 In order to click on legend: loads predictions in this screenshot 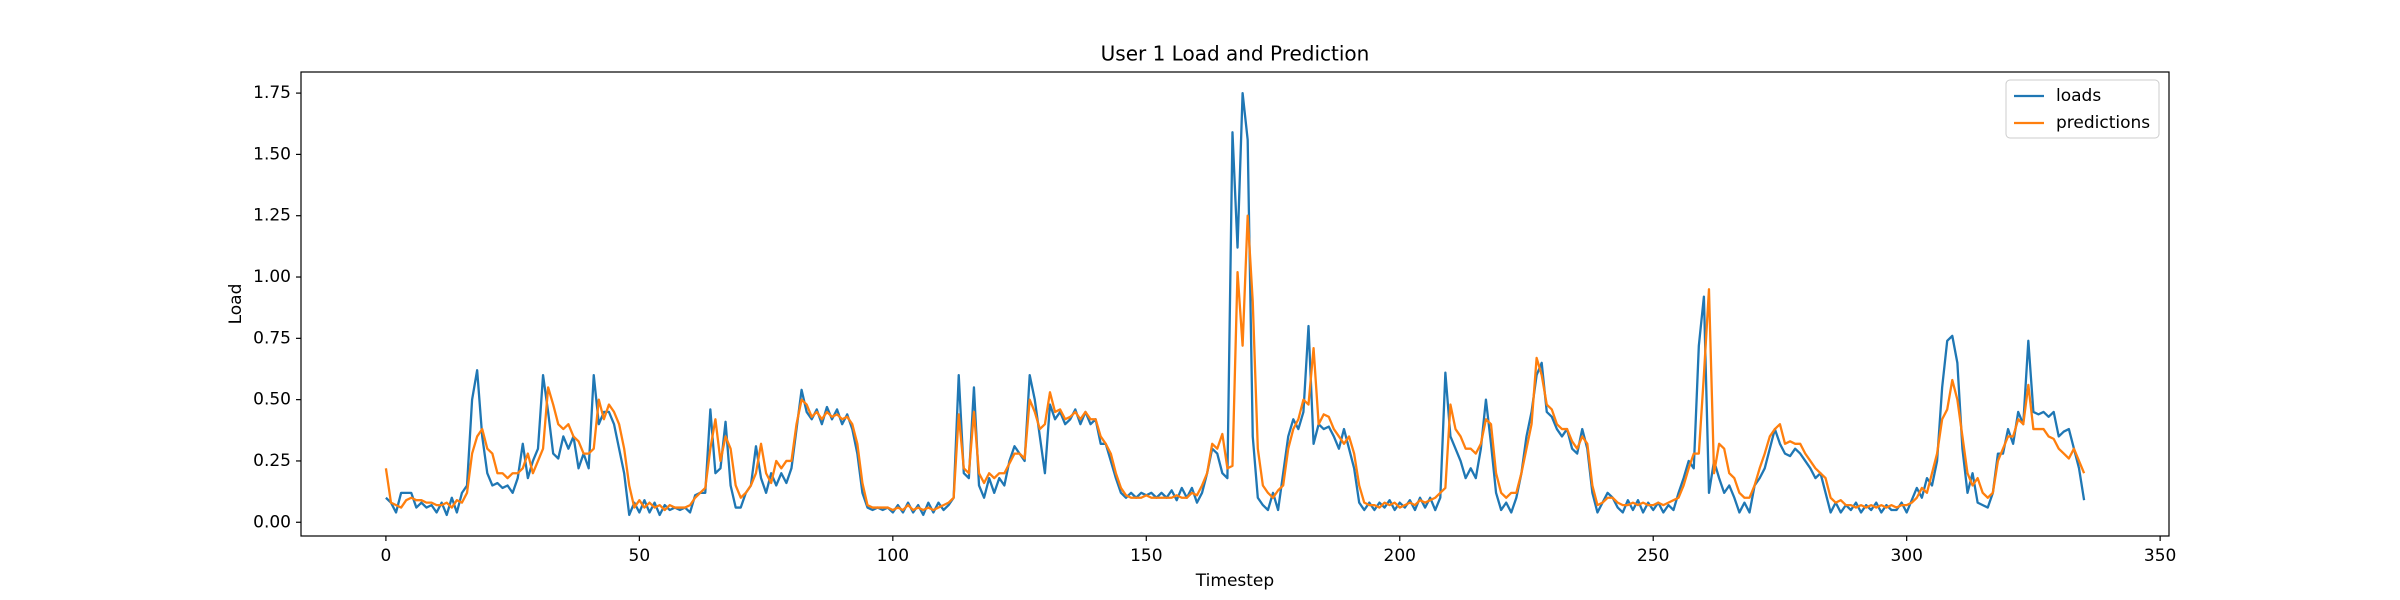, I will do `click(2082, 109)`.